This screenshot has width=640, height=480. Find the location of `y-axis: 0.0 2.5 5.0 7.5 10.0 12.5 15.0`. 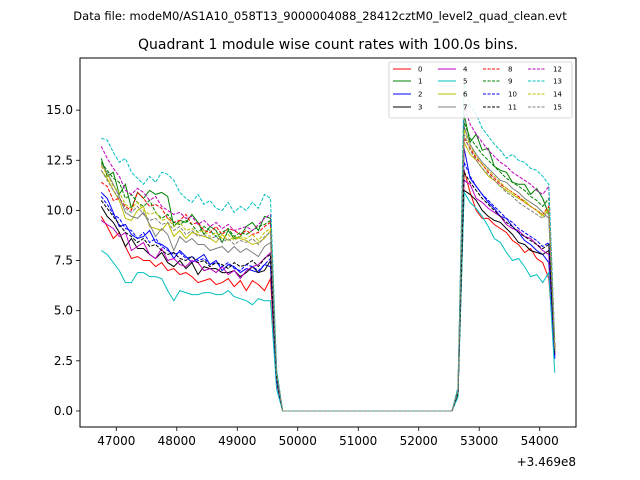

y-axis: 0.0 2.5 5.0 7.5 10.0 12.5 15.0 is located at coordinates (63, 260).